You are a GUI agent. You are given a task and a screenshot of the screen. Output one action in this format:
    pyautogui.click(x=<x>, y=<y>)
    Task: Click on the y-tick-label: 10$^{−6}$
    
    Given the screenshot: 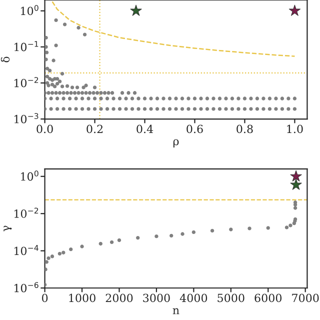 What is the action you would take?
    pyautogui.click(x=26, y=287)
    